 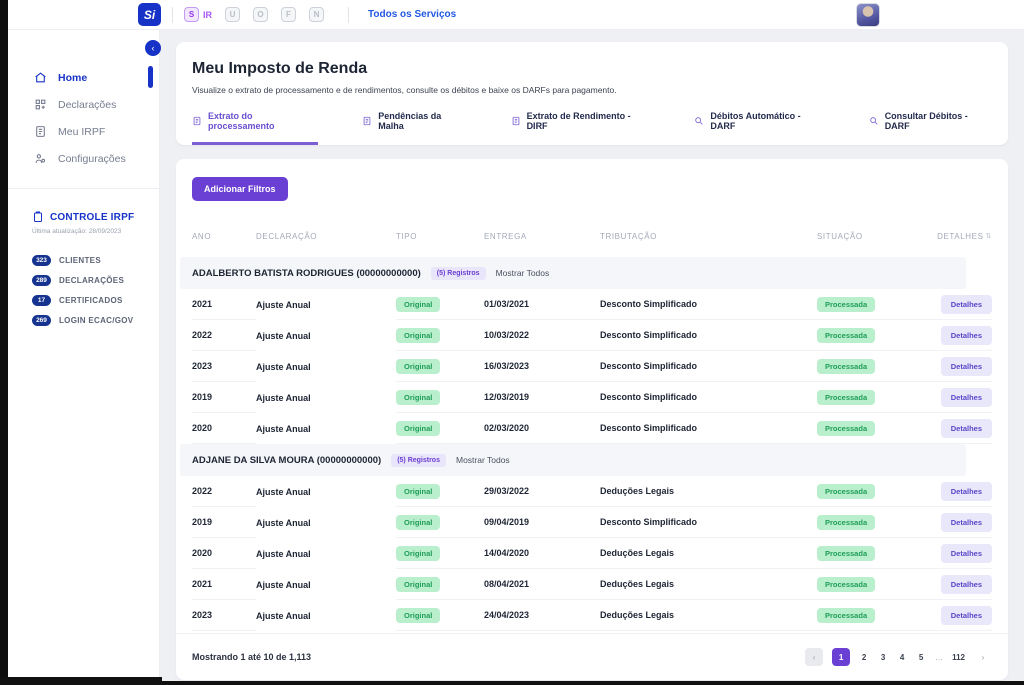 I want to click on tab-4: Consultar Débitos - DARF, so click(x=930, y=128).